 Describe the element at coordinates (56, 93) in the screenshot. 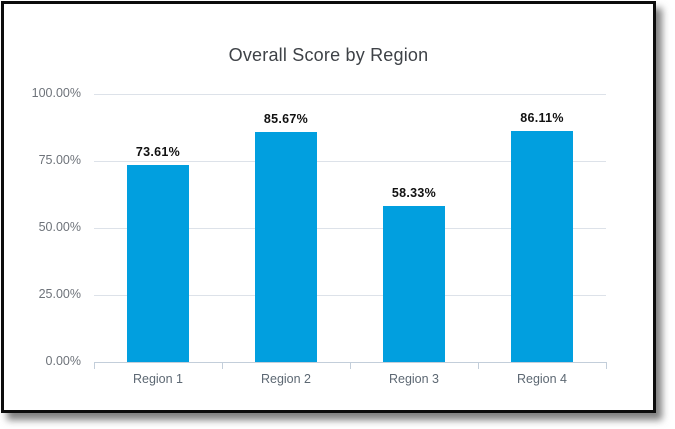

I see `y-axis-tick-label: 100.00%` at that location.